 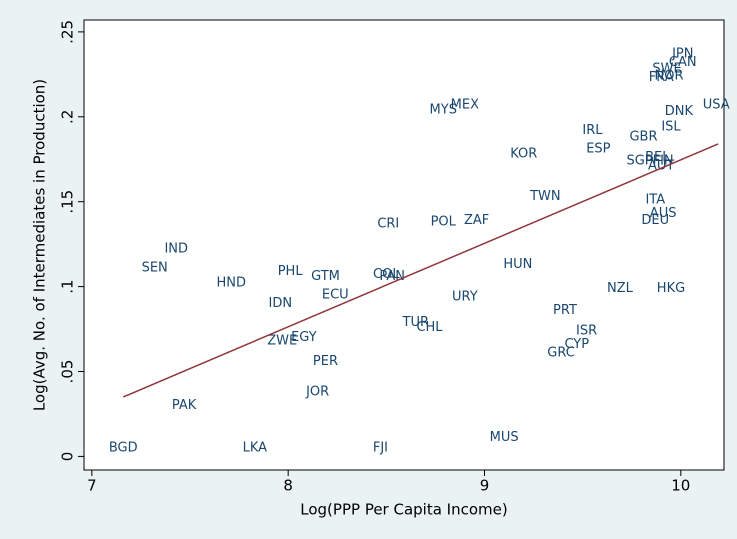 What do you see at coordinates (68, 202) in the screenshot?
I see `y-tick-label: .15` at bounding box center [68, 202].